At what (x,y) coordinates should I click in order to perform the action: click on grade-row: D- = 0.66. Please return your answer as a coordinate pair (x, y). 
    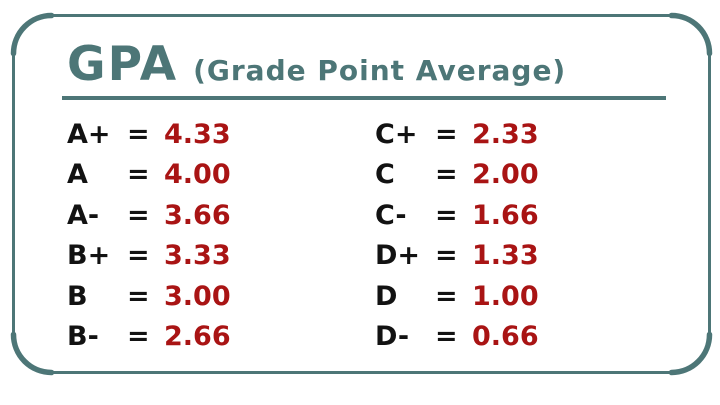
    Looking at the image, I should click on (457, 337).